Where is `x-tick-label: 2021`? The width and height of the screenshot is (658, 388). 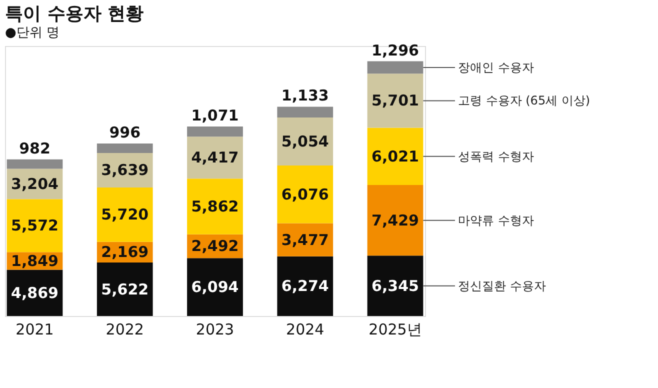 x-tick-label: 2021 is located at coordinates (35, 329).